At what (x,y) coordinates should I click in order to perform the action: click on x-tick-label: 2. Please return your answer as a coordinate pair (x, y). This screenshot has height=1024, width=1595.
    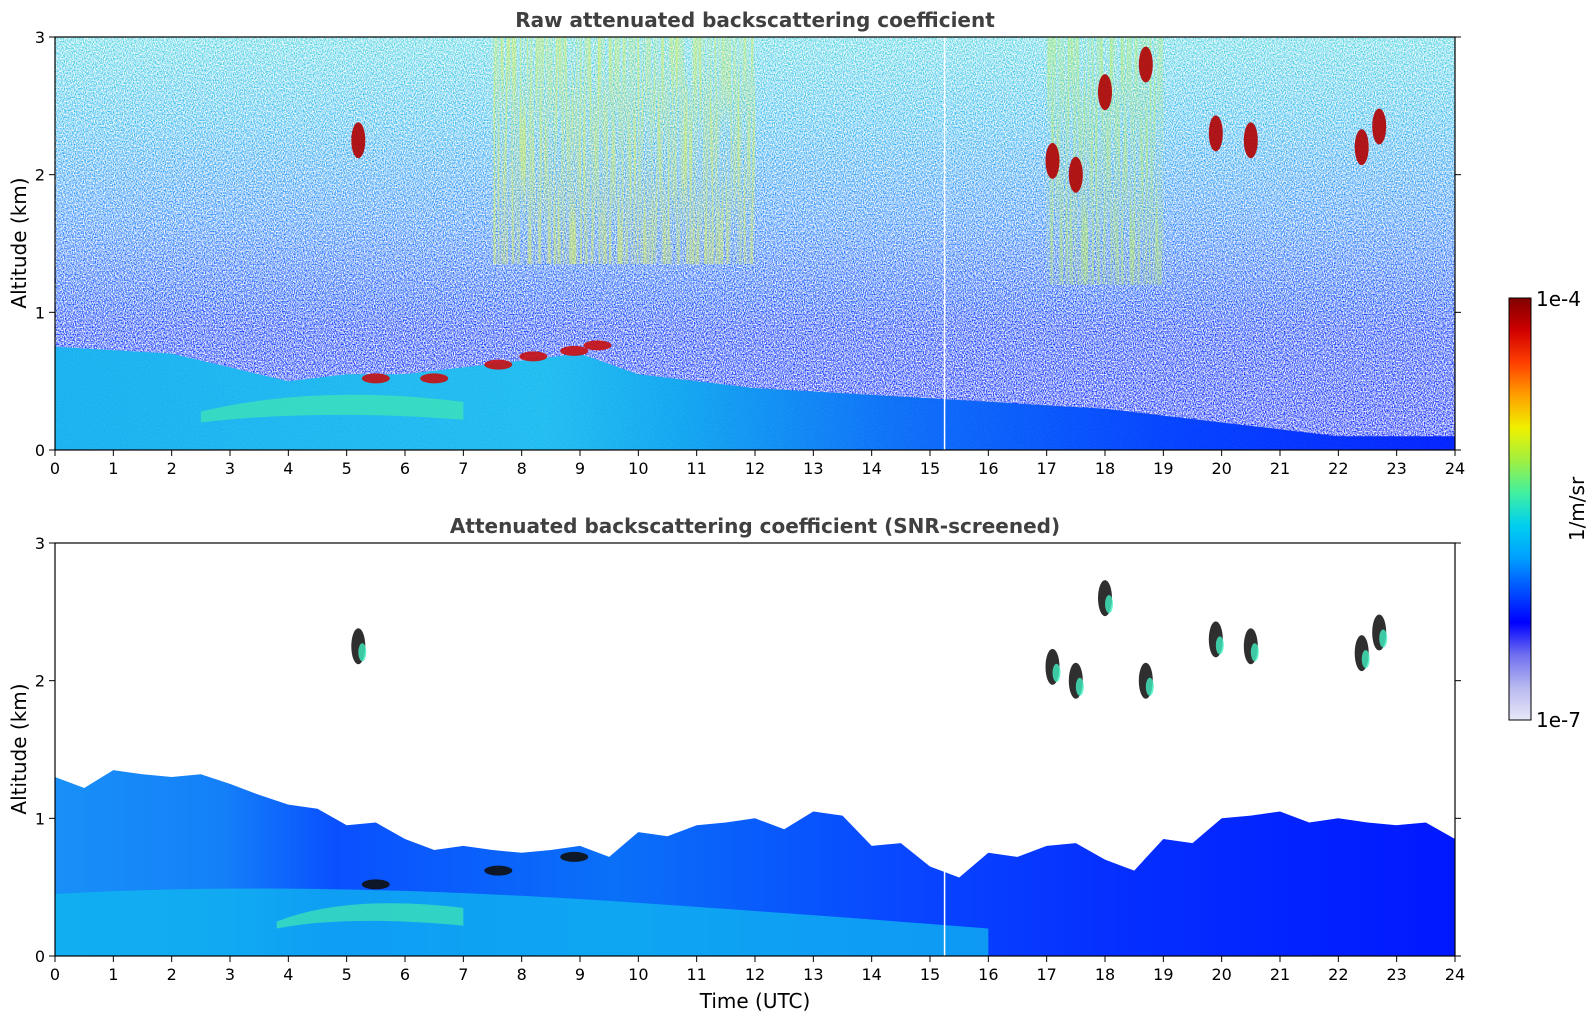
    Looking at the image, I should click on (172, 974).